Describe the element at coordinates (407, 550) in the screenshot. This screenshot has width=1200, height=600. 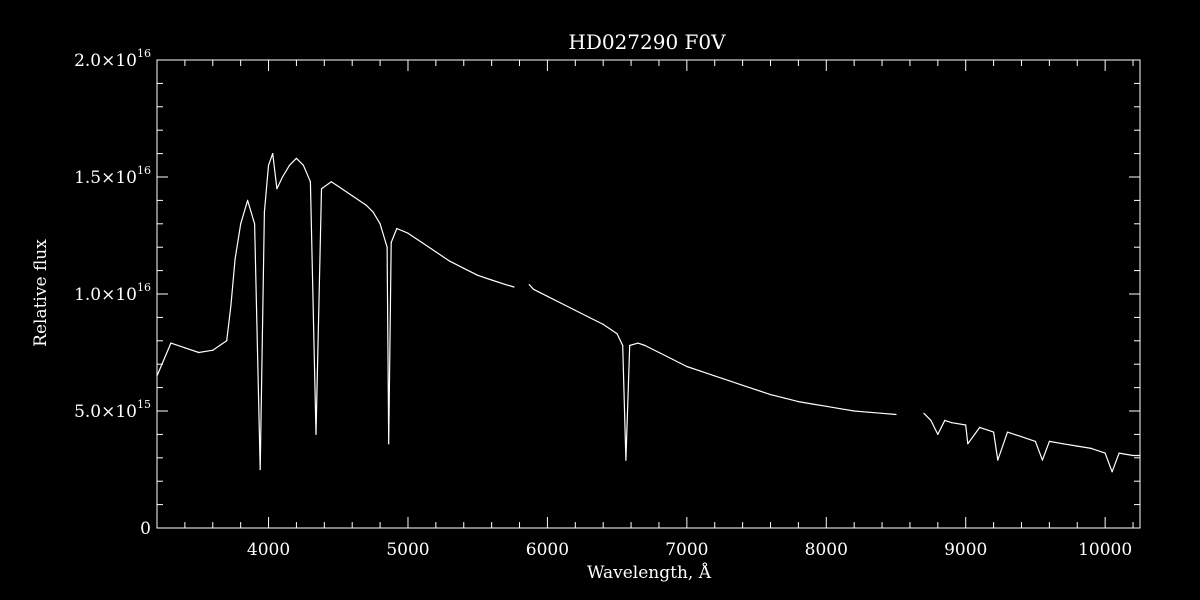
I see `x-tick-label: 5000` at that location.